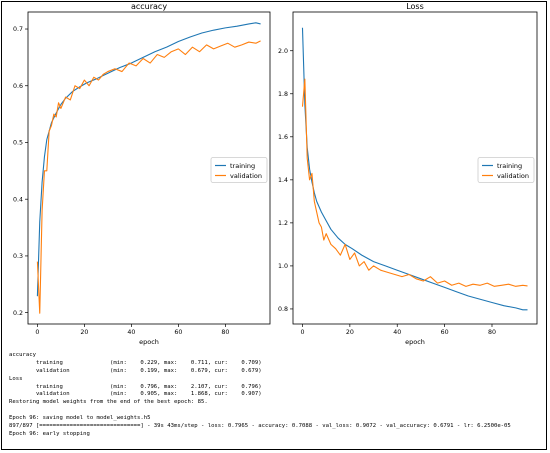 This screenshot has width=550, height=453. Describe the element at coordinates (283, 94) in the screenshot. I see `y-tick-label: 1.8` at that location.